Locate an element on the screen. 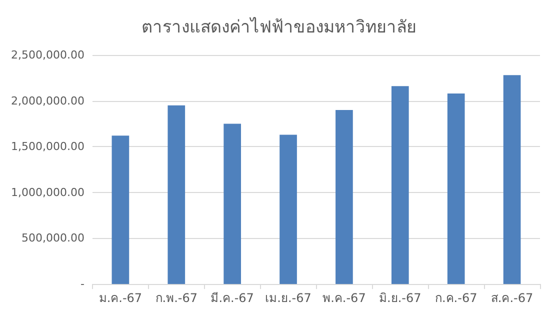  x-tick-label: ส.ค.-67 is located at coordinates (512, 298).